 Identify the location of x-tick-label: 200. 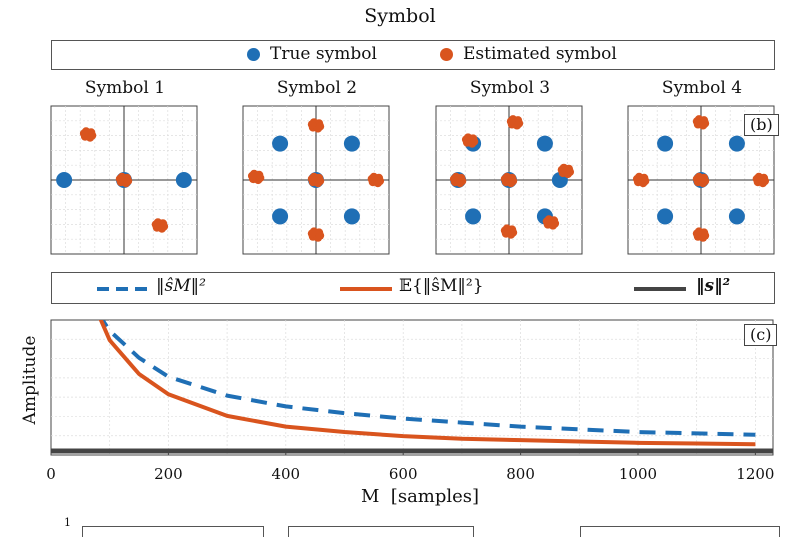
(168, 474).